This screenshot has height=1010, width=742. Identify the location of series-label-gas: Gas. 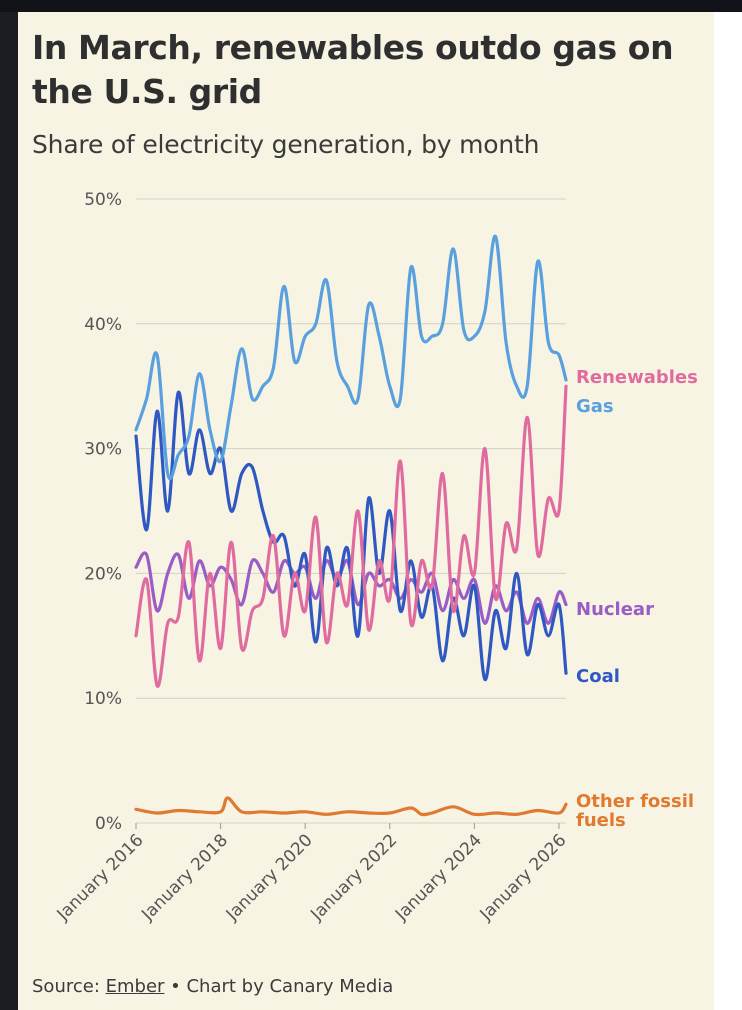
(595, 406).